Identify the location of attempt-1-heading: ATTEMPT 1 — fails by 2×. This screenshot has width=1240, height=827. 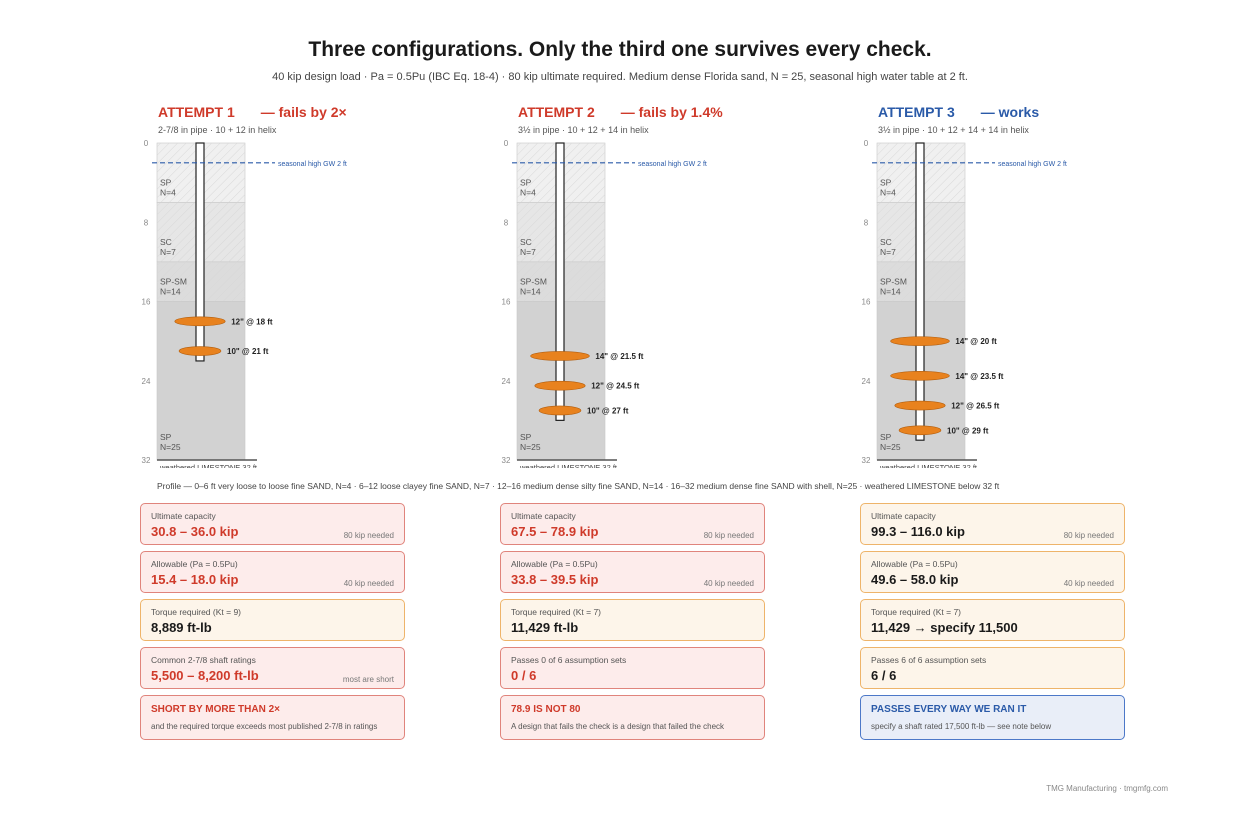
(252, 112).